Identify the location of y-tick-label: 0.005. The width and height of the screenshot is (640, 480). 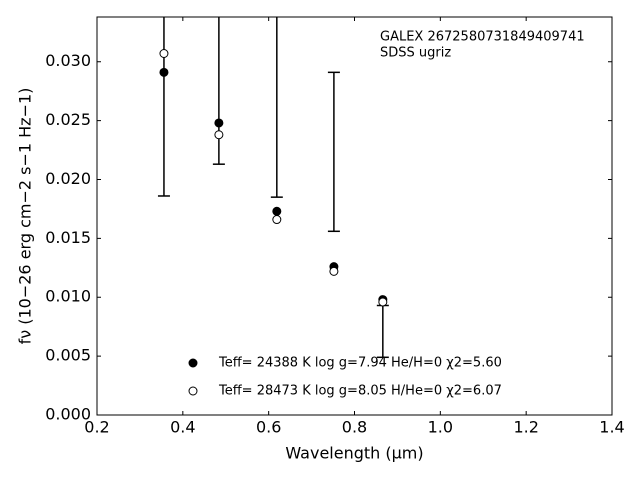
(68, 355).